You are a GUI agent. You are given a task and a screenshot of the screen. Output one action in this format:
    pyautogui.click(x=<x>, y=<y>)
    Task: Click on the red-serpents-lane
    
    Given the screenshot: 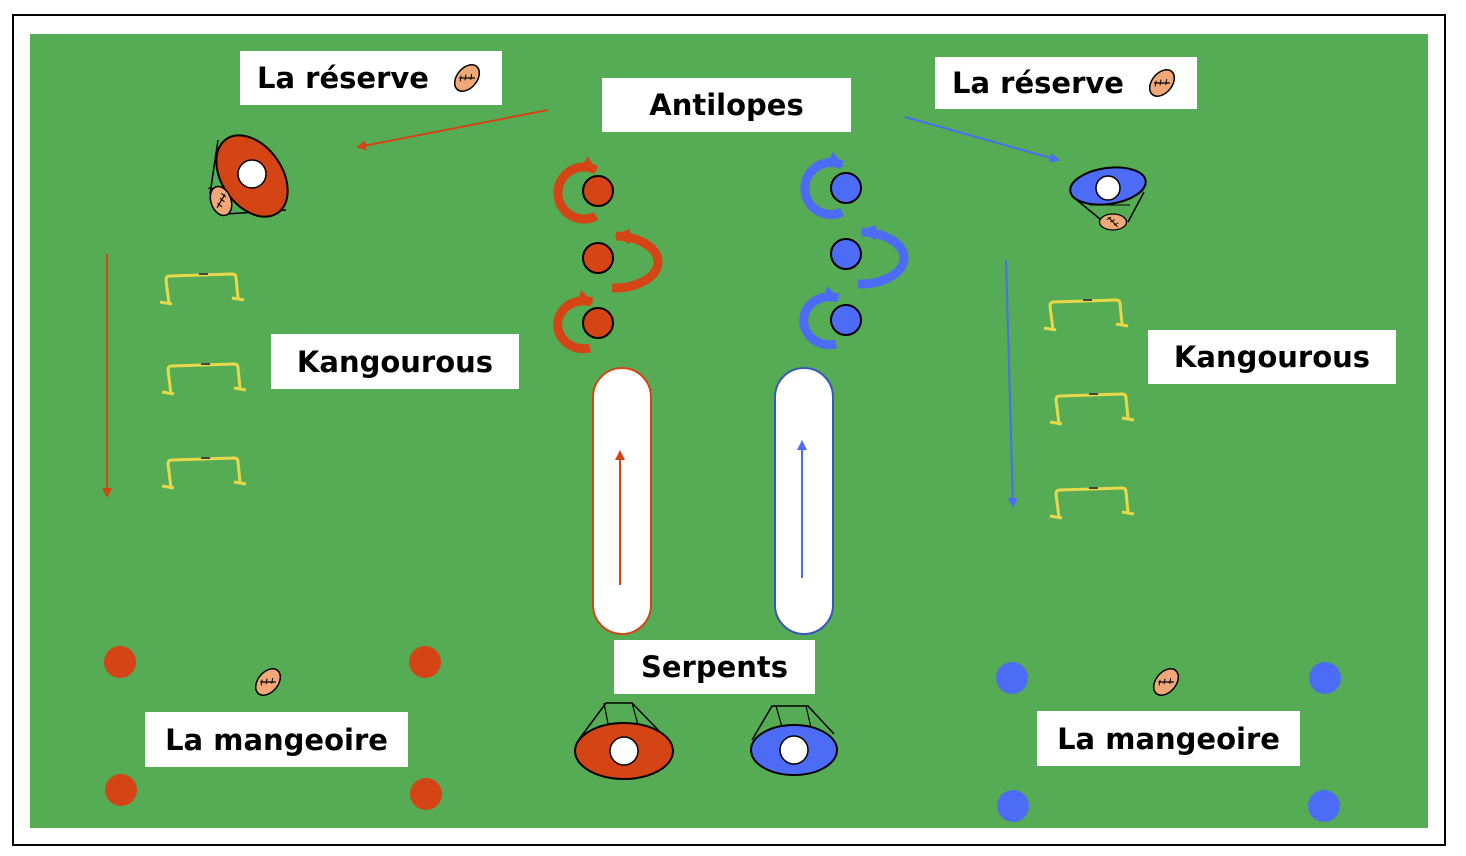 What is the action you would take?
    pyautogui.click(x=622, y=501)
    